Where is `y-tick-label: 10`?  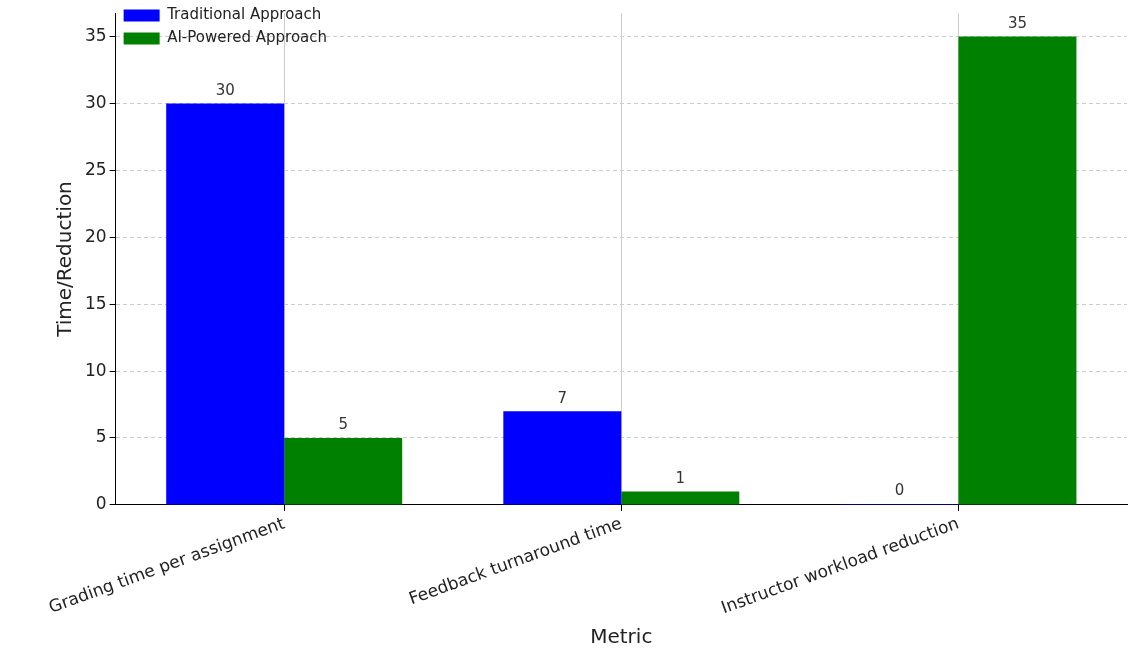
y-tick-label: 10 is located at coordinates (95, 369).